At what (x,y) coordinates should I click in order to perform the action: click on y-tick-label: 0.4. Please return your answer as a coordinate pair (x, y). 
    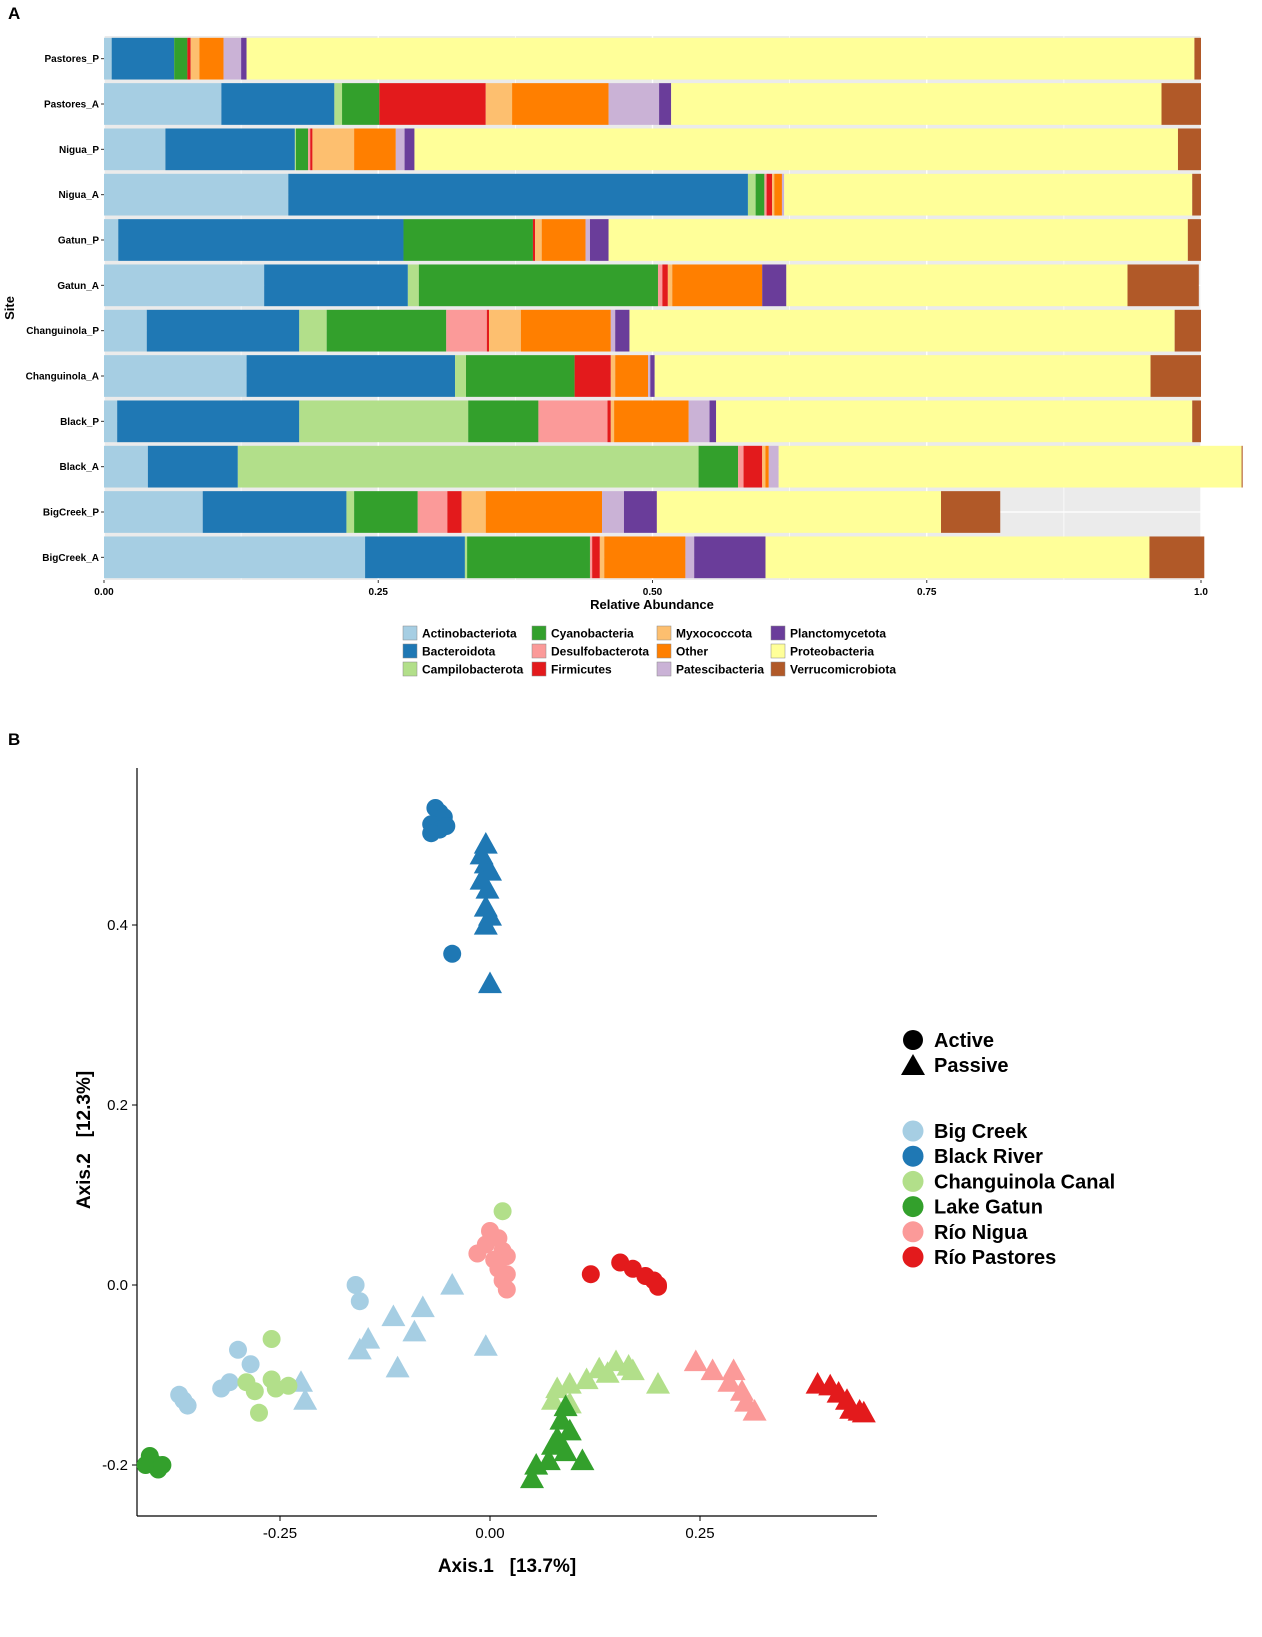
    Looking at the image, I should click on (117, 925).